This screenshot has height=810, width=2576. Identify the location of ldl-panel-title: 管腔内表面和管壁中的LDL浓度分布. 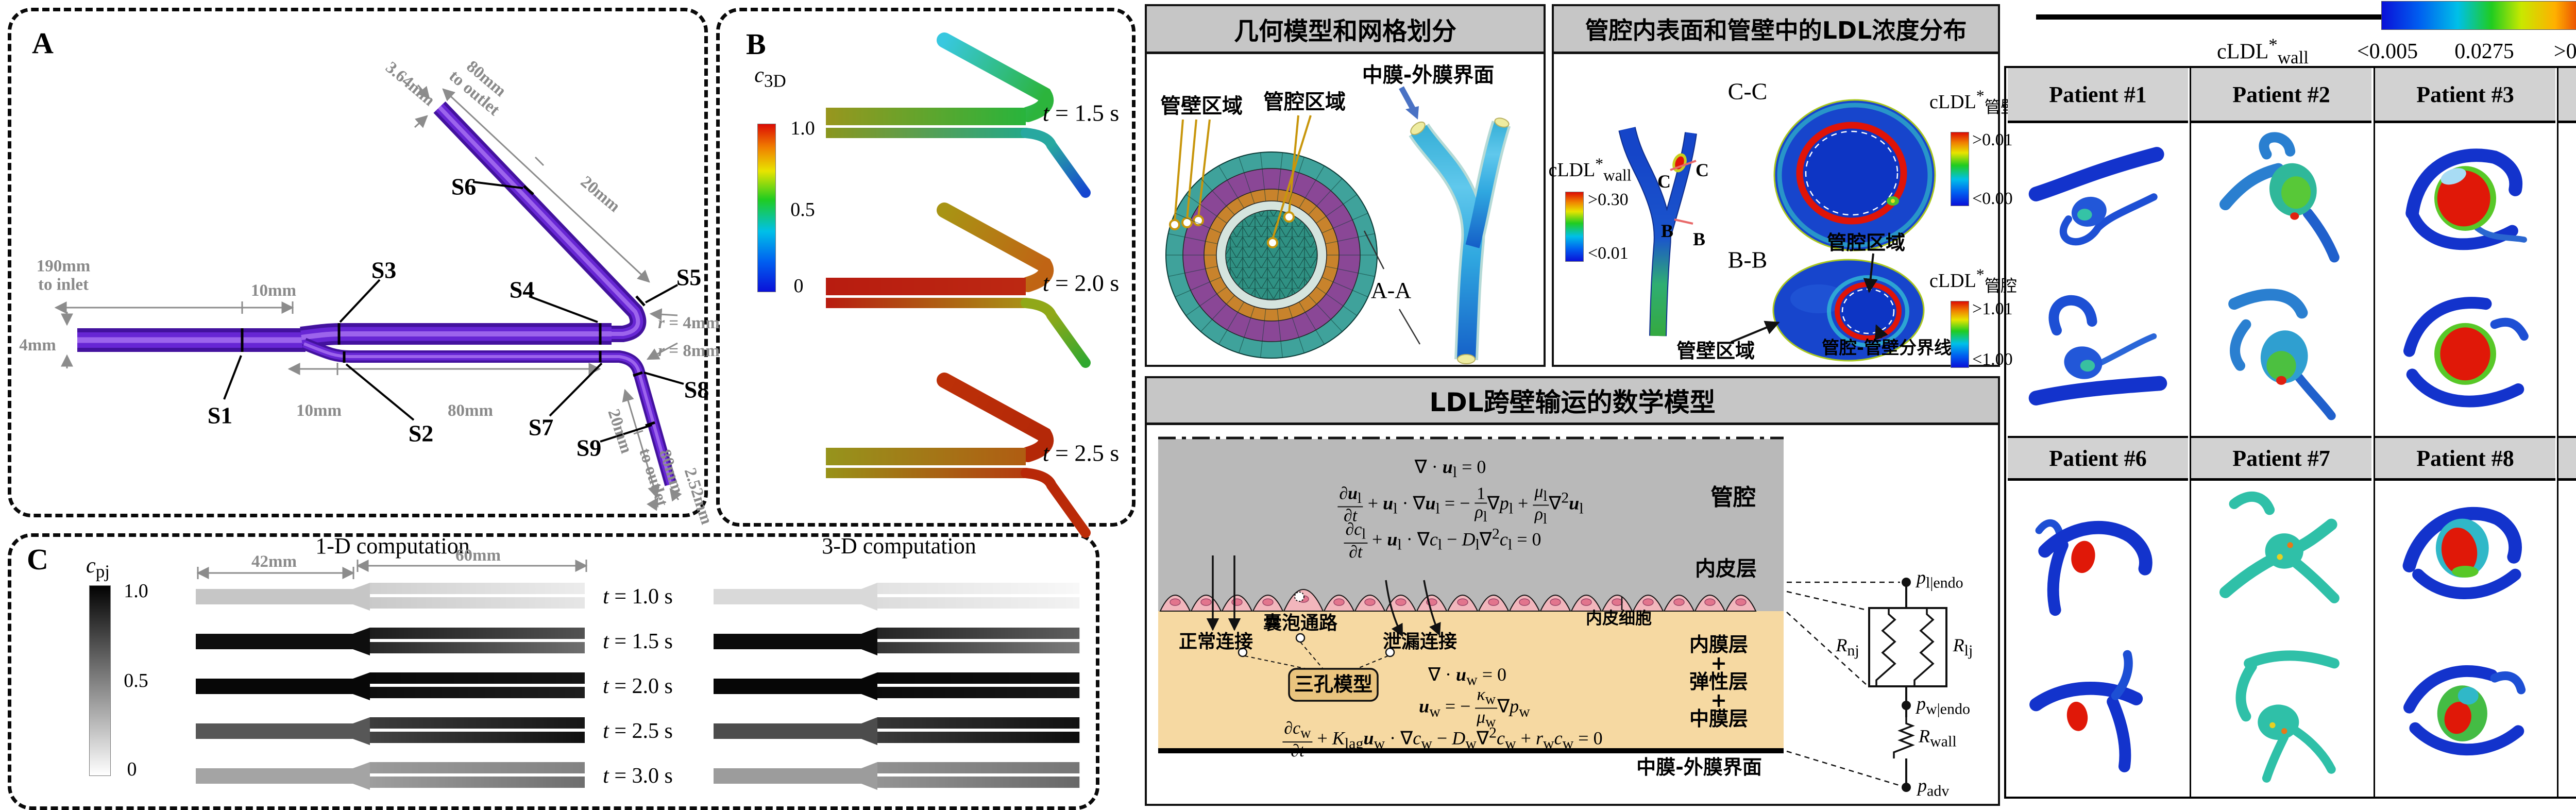
(1776, 30).